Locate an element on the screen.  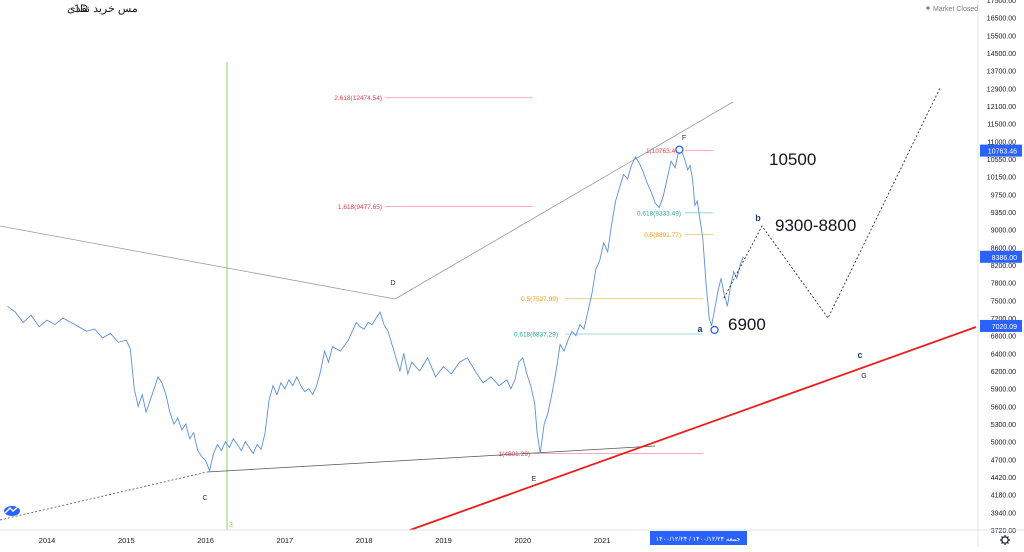
market-status: Market Closed is located at coordinates (955, 9).